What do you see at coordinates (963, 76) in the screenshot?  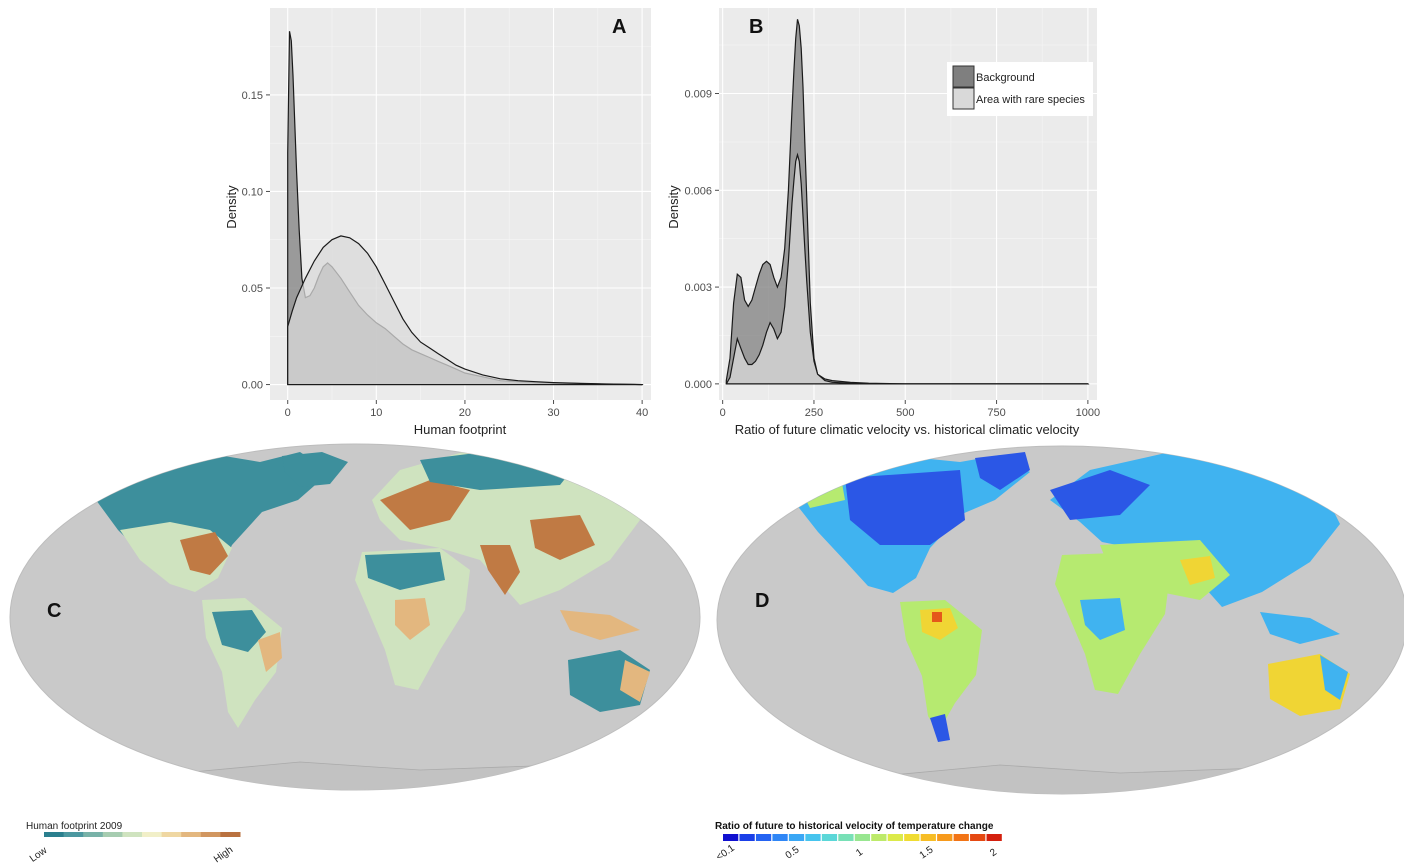 I see `legend-key-background` at bounding box center [963, 76].